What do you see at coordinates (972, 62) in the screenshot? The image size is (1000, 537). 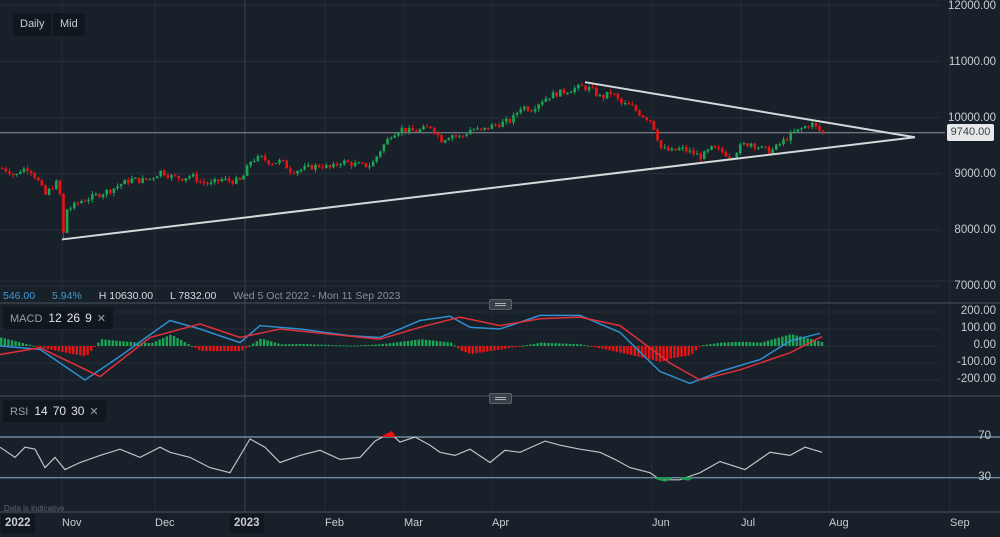 I see `price-axis-label: 11000.00` at bounding box center [972, 62].